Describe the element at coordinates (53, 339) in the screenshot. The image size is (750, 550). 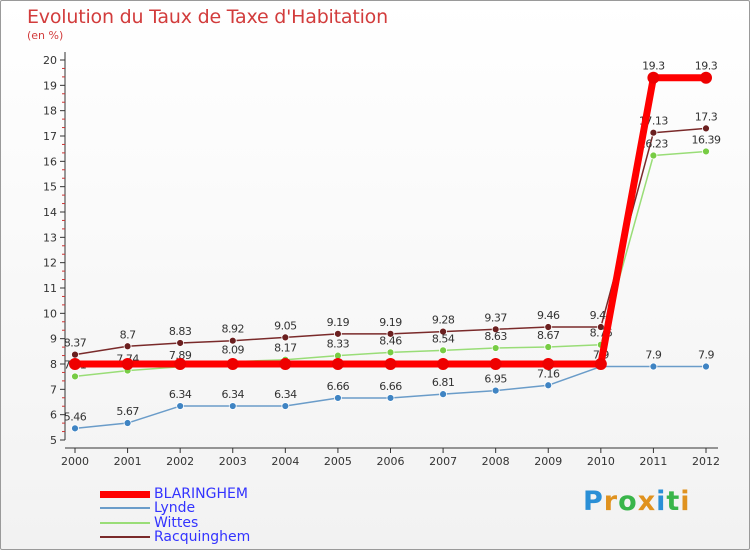
I see `y-tick-label: 9` at that location.